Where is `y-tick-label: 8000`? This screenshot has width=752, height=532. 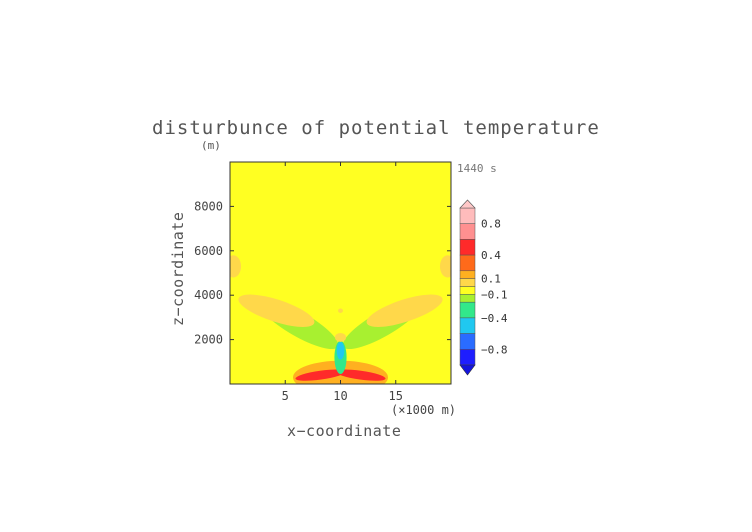
y-tick-label: 8000 is located at coordinates (208, 206).